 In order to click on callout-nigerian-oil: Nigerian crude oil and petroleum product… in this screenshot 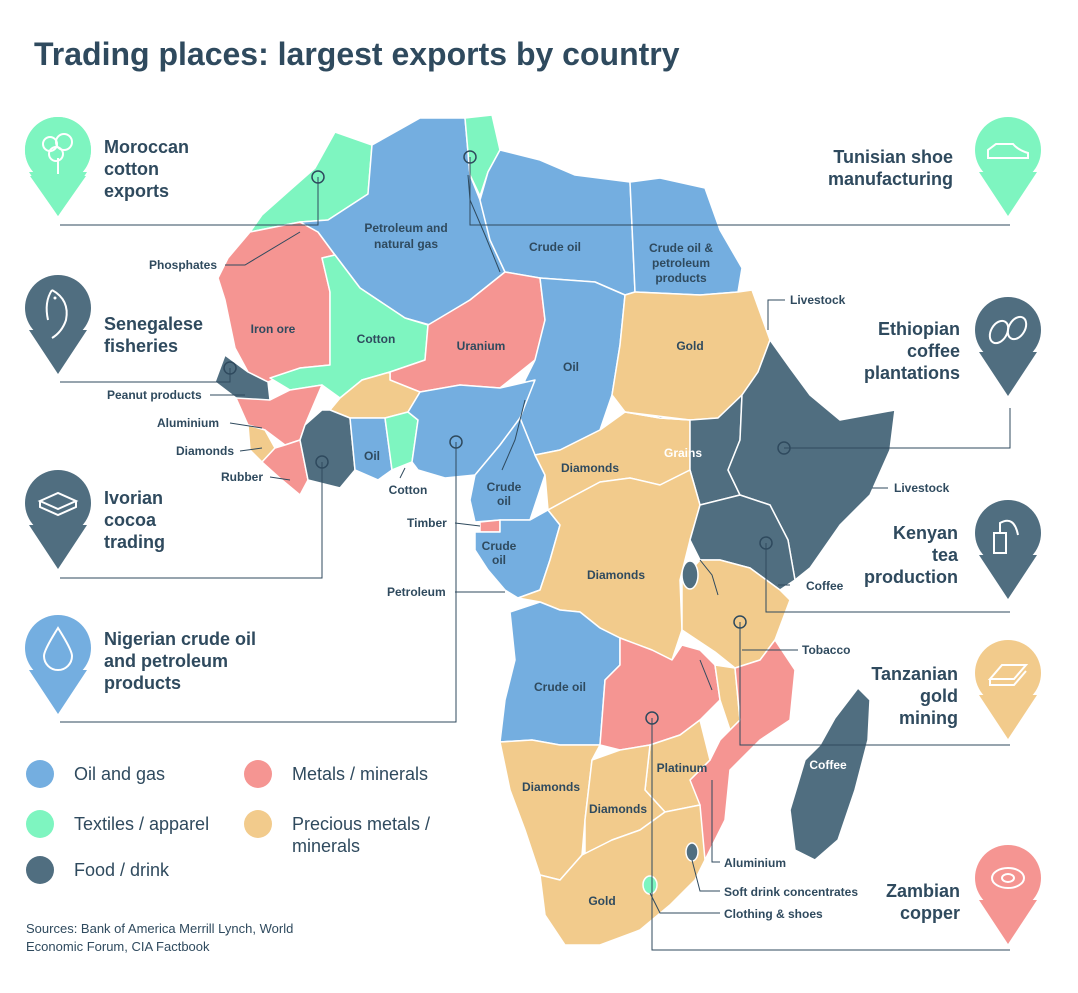, I will do `click(180, 661)`.